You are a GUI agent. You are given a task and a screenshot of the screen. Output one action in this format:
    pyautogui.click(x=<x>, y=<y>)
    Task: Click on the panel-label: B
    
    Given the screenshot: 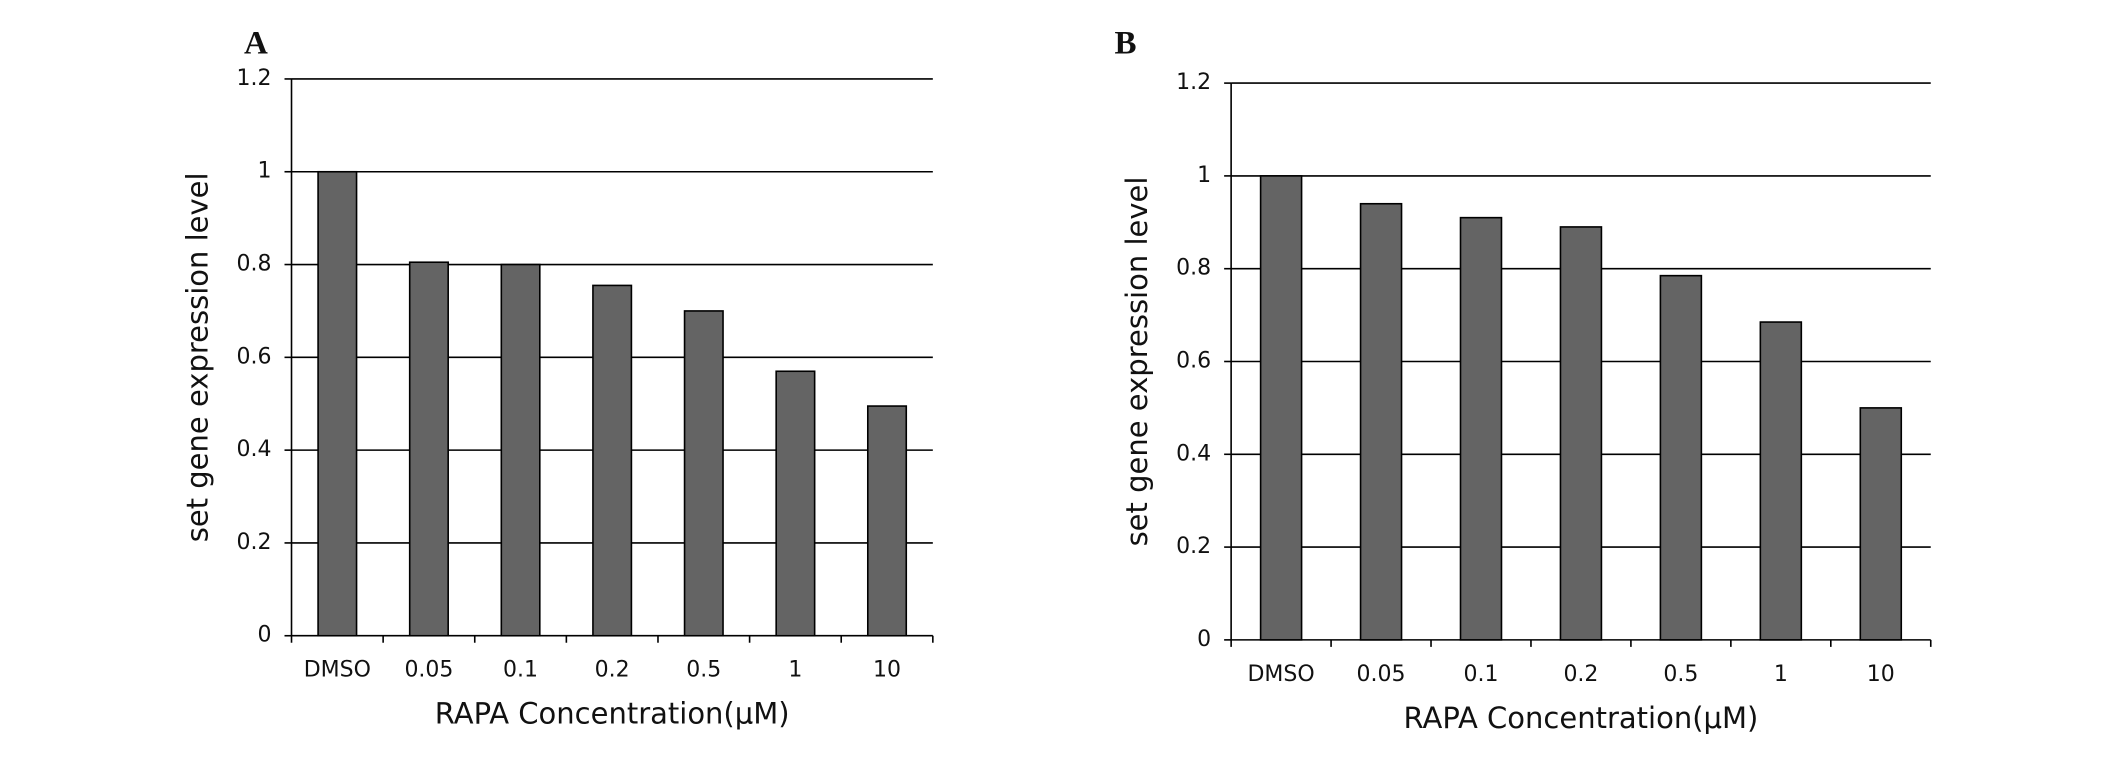 What is the action you would take?
    pyautogui.click(x=1126, y=43)
    